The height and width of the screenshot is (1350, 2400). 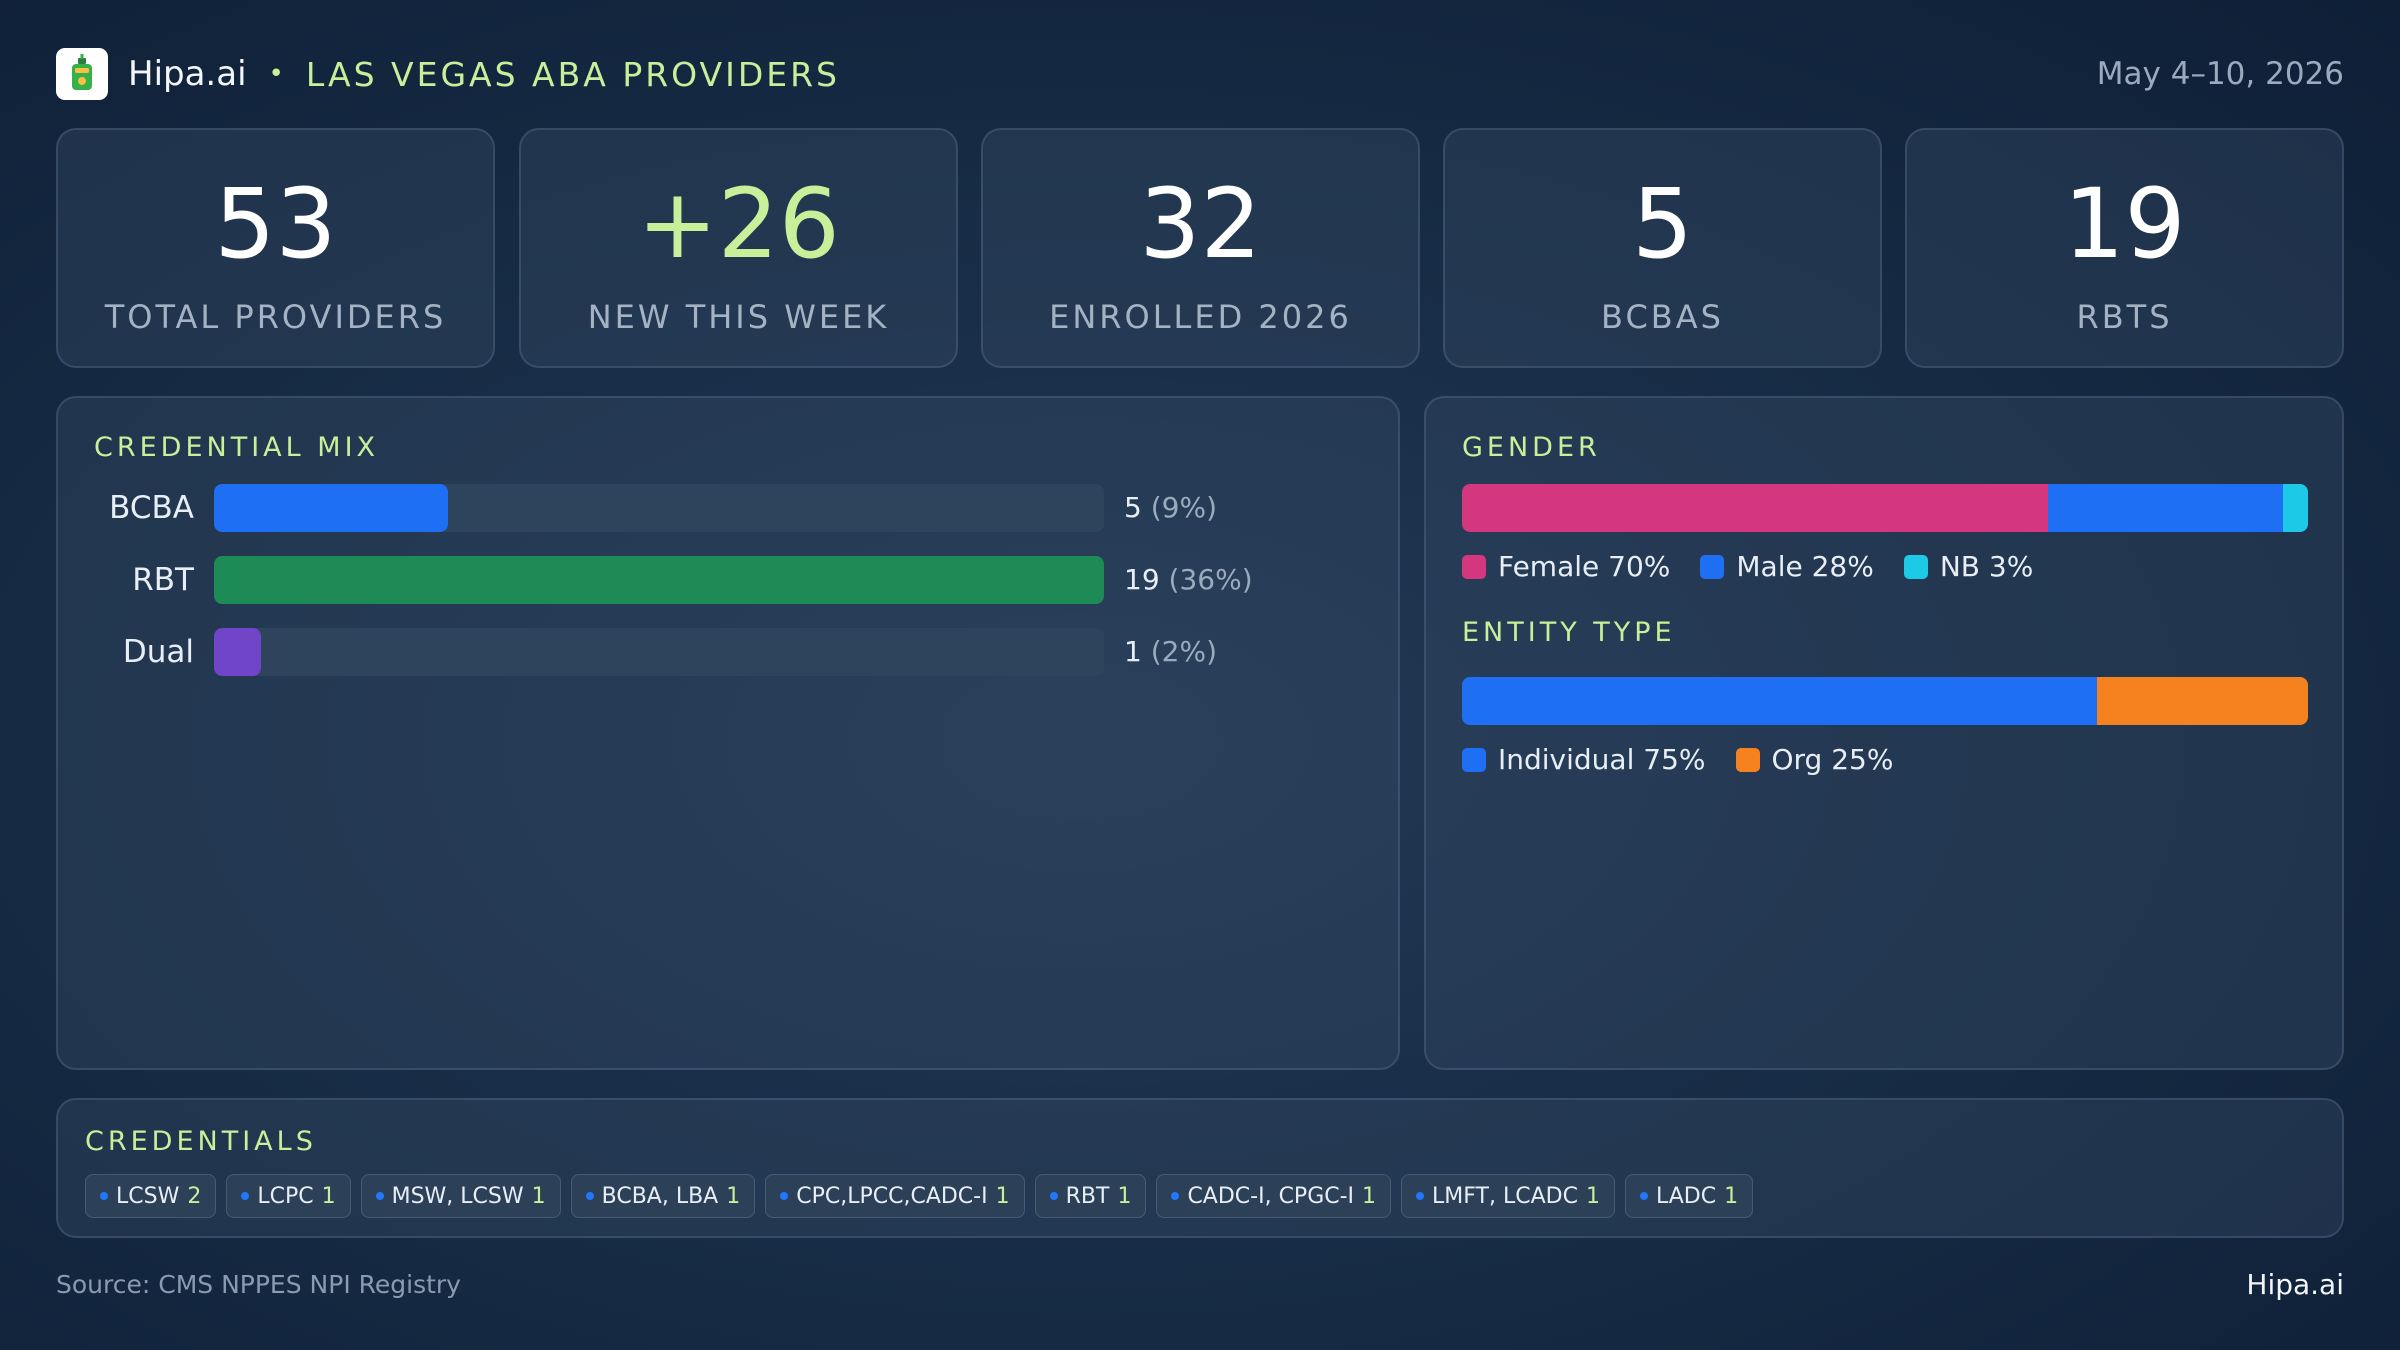 I want to click on credential-chip: LCSW 2, so click(x=151, y=1196).